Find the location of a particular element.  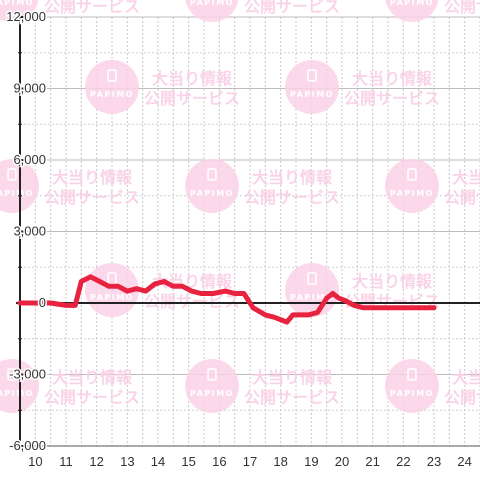

series-line is located at coordinates (227, 299).